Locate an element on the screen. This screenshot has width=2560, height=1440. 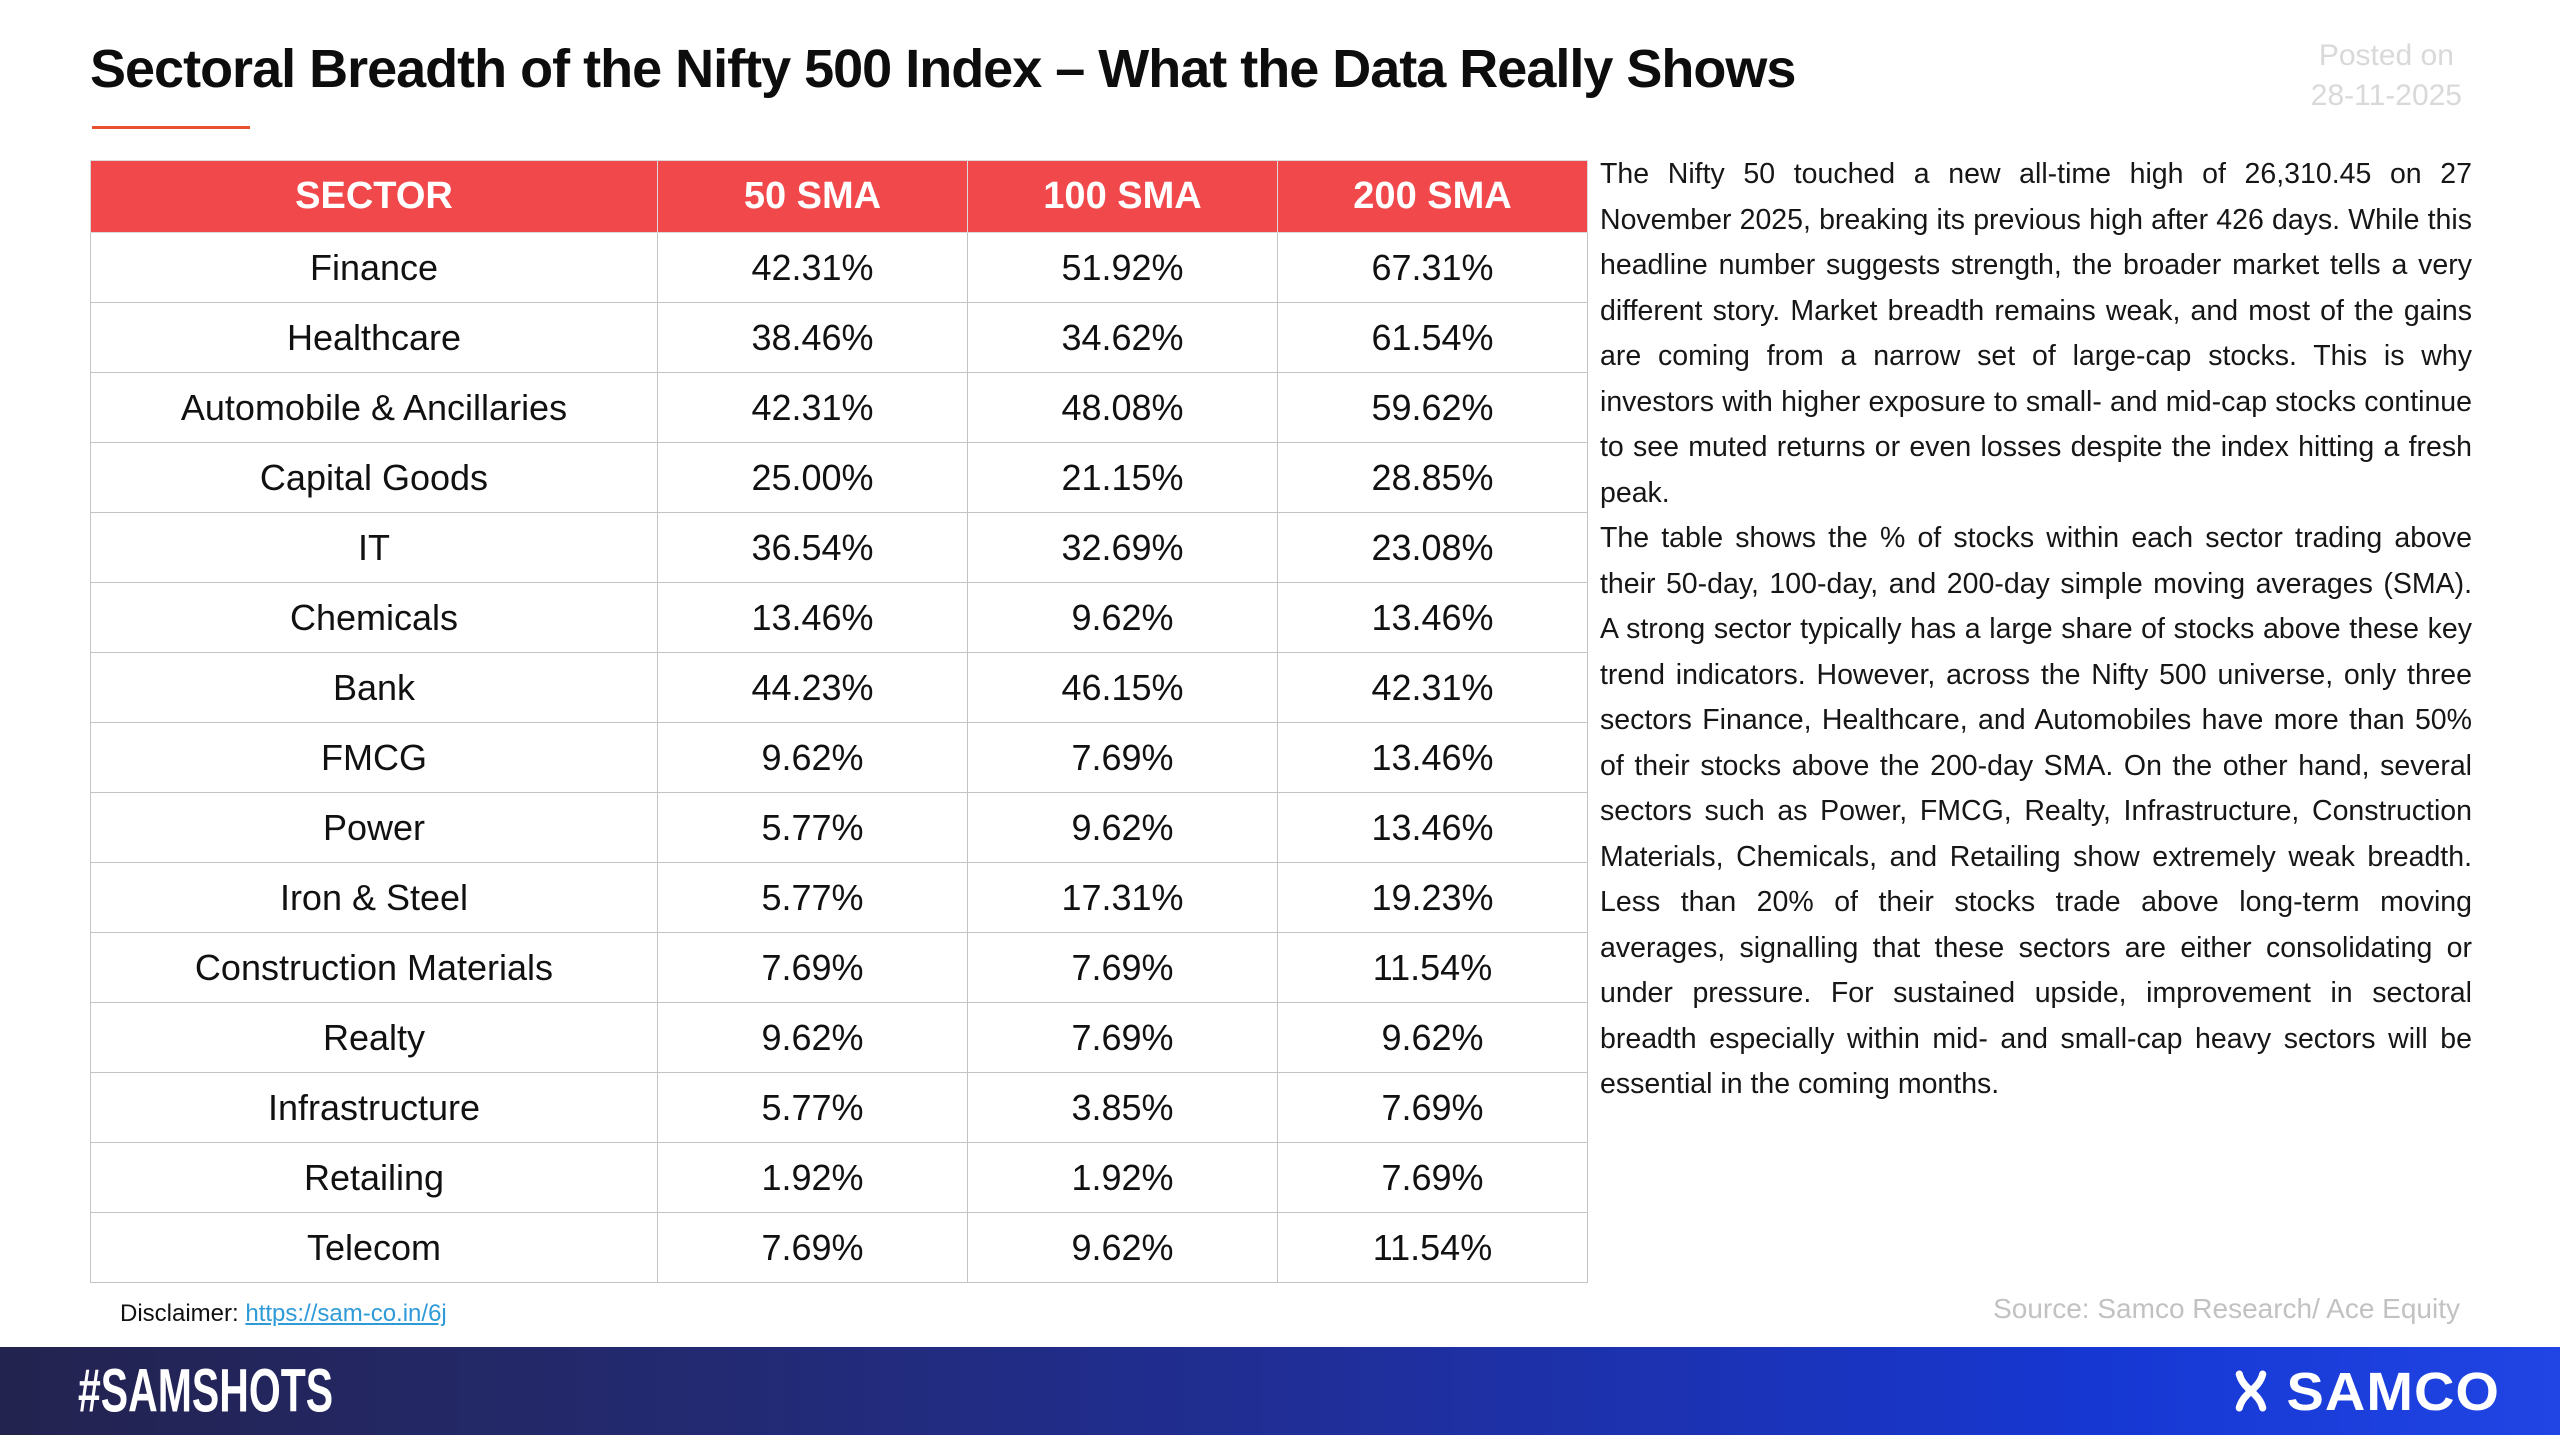
table-row: Bank 44.23% 46.15% 42.31% is located at coordinates (839, 687).